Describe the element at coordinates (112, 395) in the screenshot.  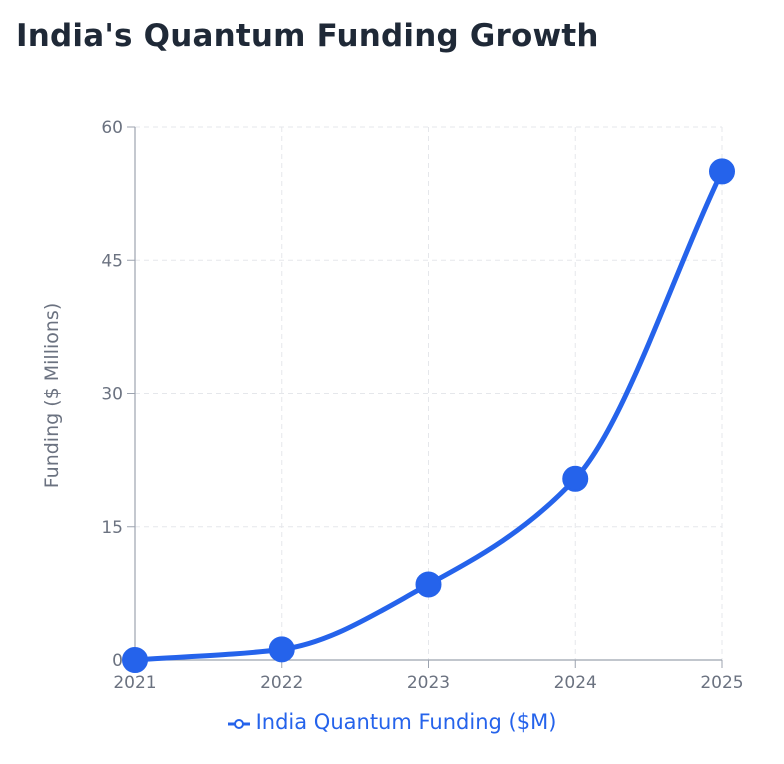
I see `y-tick-label: 30` at that location.